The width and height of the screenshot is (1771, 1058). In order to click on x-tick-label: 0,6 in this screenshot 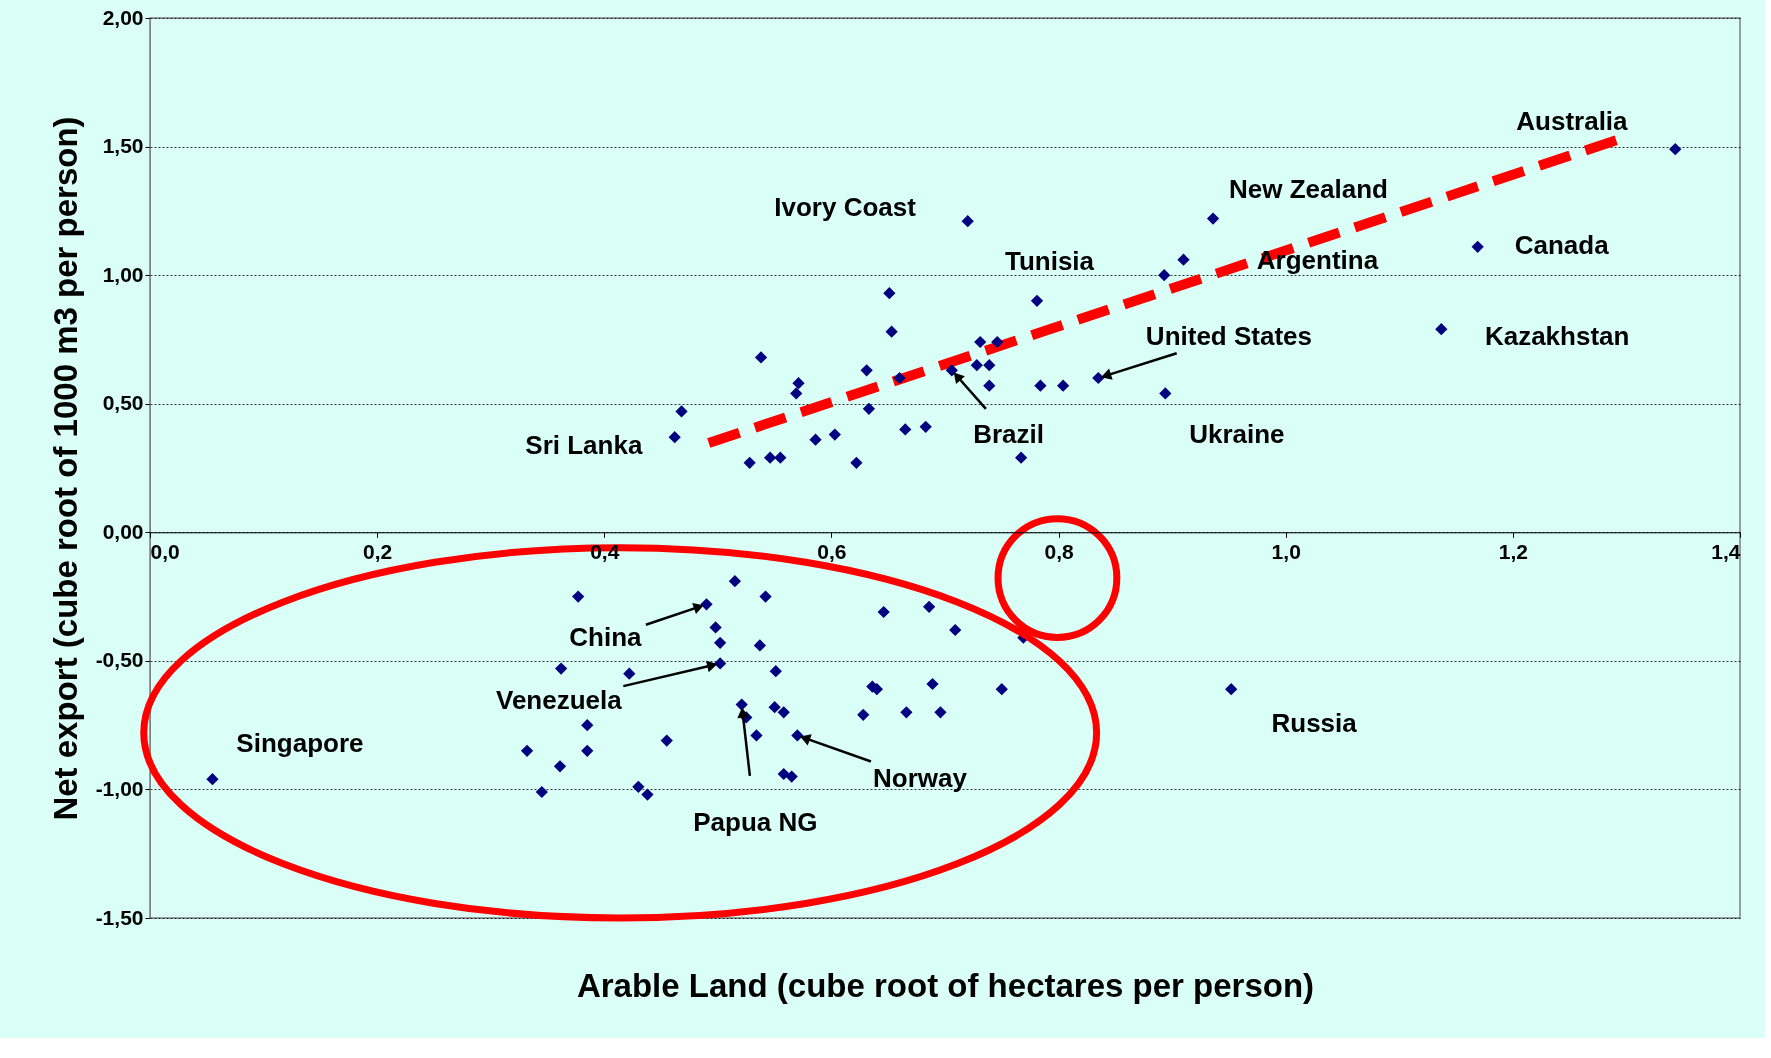, I will do `click(832, 551)`.